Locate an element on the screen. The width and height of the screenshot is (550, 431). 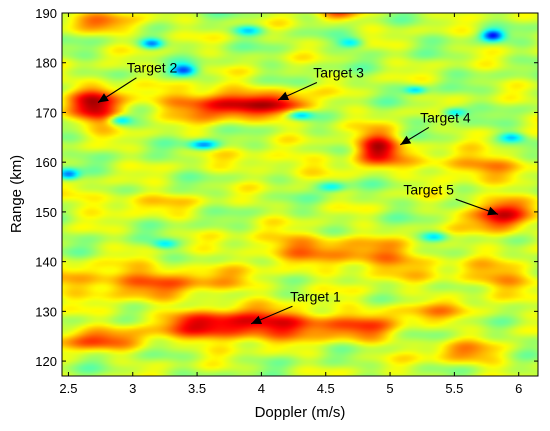
target-annotation: Target 2 is located at coordinates (137, 81).